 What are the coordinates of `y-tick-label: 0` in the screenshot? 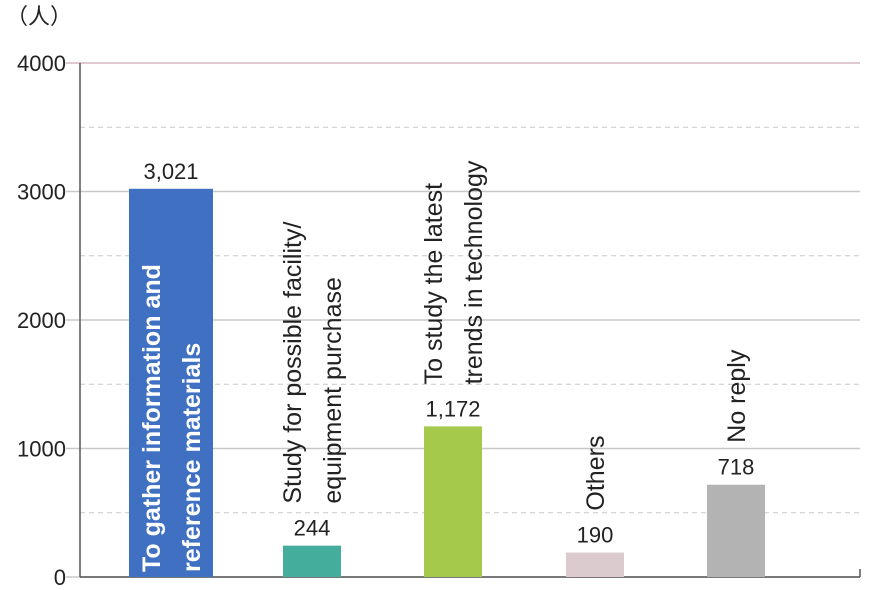 It's located at (60, 577).